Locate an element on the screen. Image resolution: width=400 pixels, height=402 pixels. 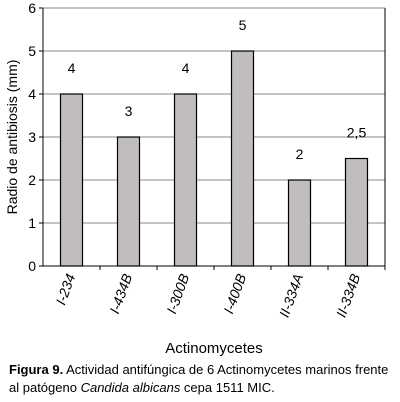
caption-label: Figura 9. is located at coordinates (36, 369).